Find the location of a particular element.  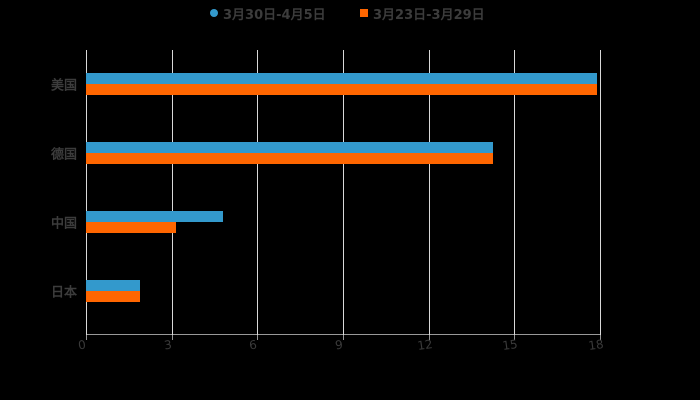

category-label-japan: 日本 is located at coordinates (63, 293).